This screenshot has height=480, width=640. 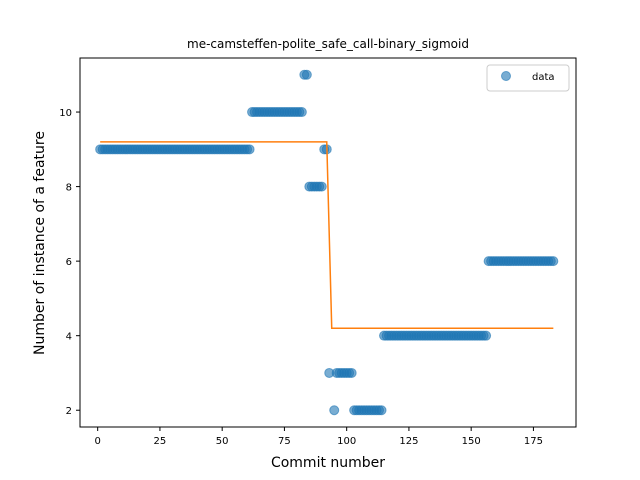 What do you see at coordinates (328, 463) in the screenshot?
I see `x-axis-label: Commit number` at bounding box center [328, 463].